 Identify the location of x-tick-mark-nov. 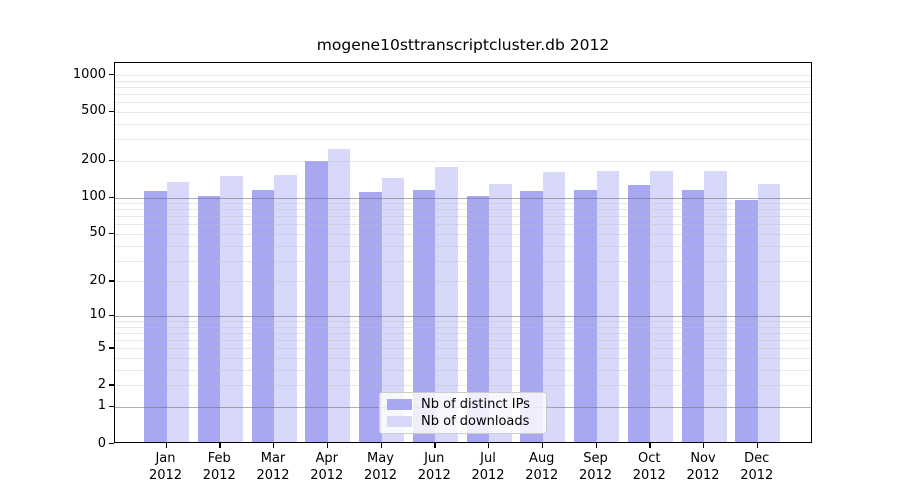
(704, 445).